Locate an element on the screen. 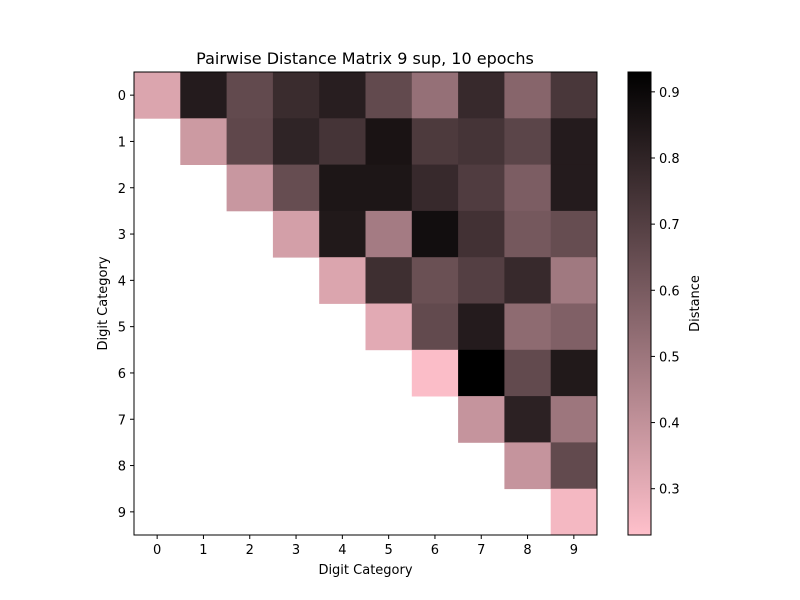 The height and width of the screenshot is (600, 800). x-tick-label: 4 is located at coordinates (342, 550).